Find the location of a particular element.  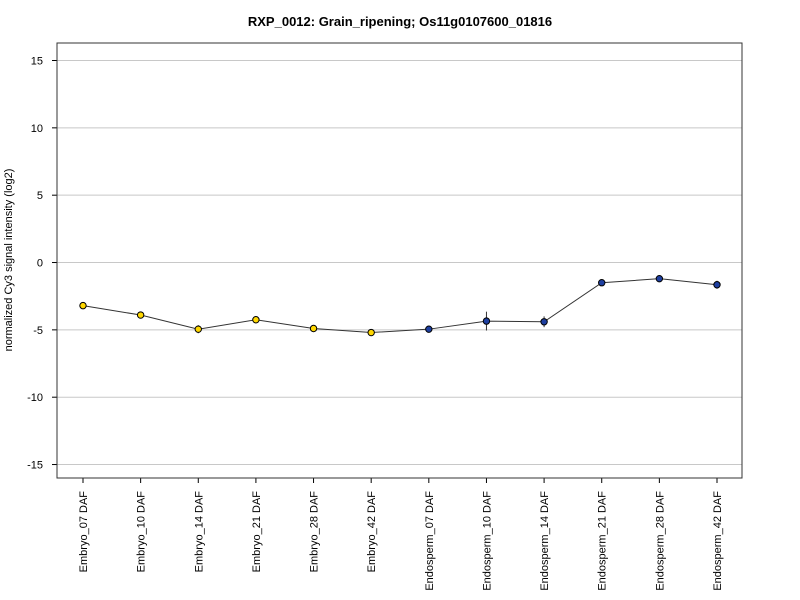

y-tick-label: 5 is located at coordinates (40, 196).